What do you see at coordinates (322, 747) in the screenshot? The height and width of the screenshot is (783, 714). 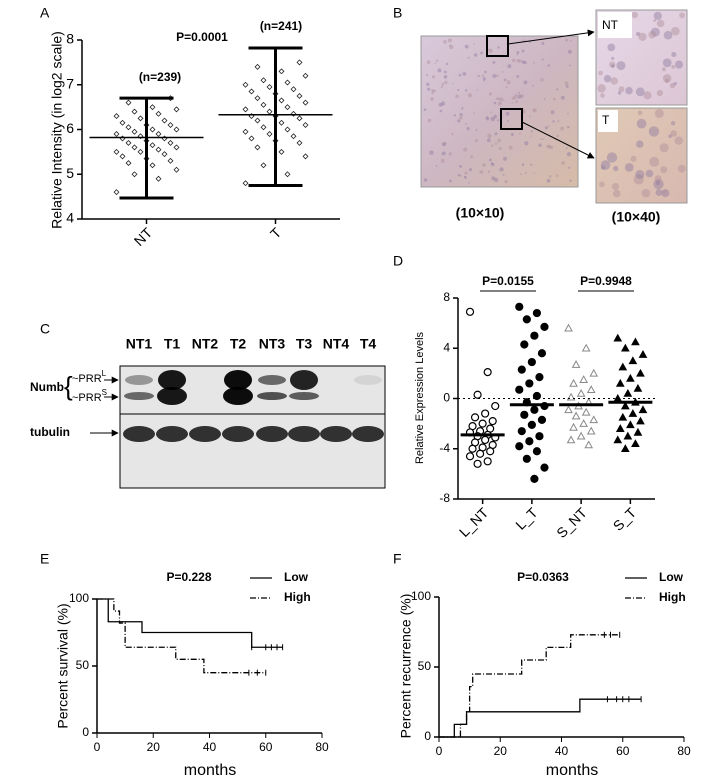 I see `x-tick-label: 80` at bounding box center [322, 747].